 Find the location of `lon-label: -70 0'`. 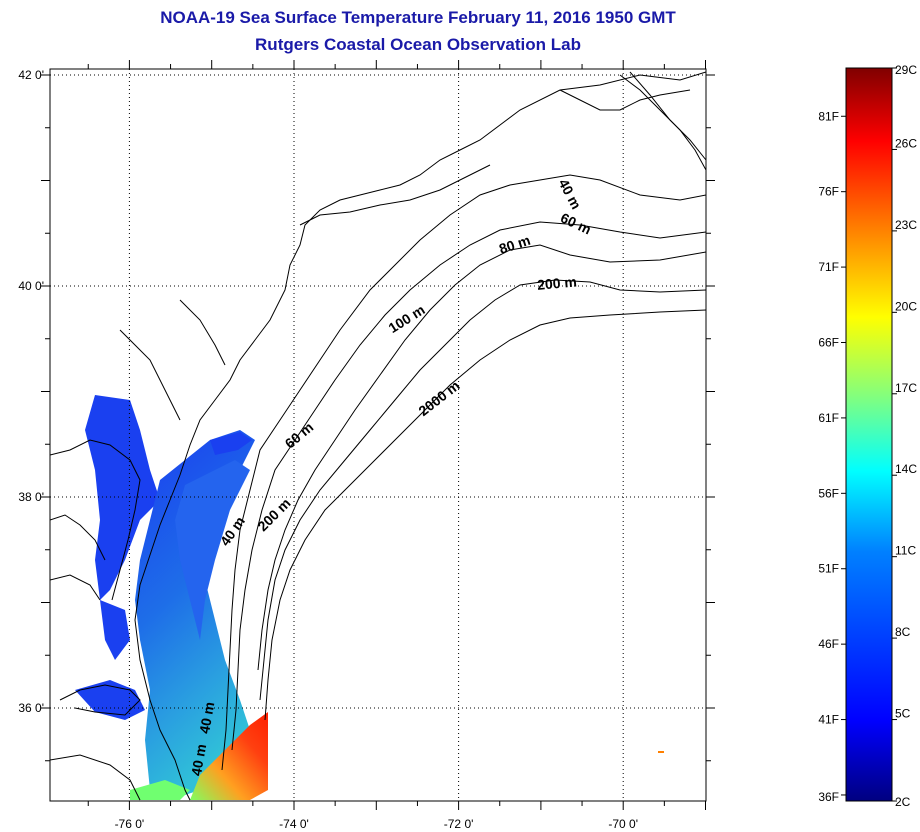

lon-label: -70 0' is located at coordinates (623, 824).